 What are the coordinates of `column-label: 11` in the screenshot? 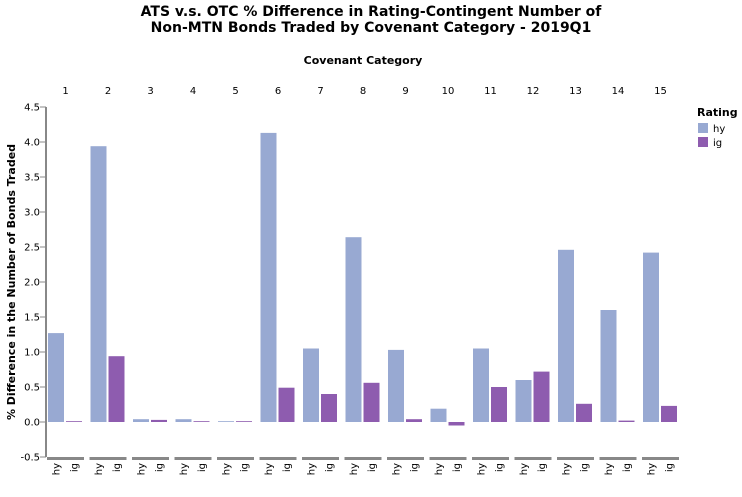 It's located at (490, 91).